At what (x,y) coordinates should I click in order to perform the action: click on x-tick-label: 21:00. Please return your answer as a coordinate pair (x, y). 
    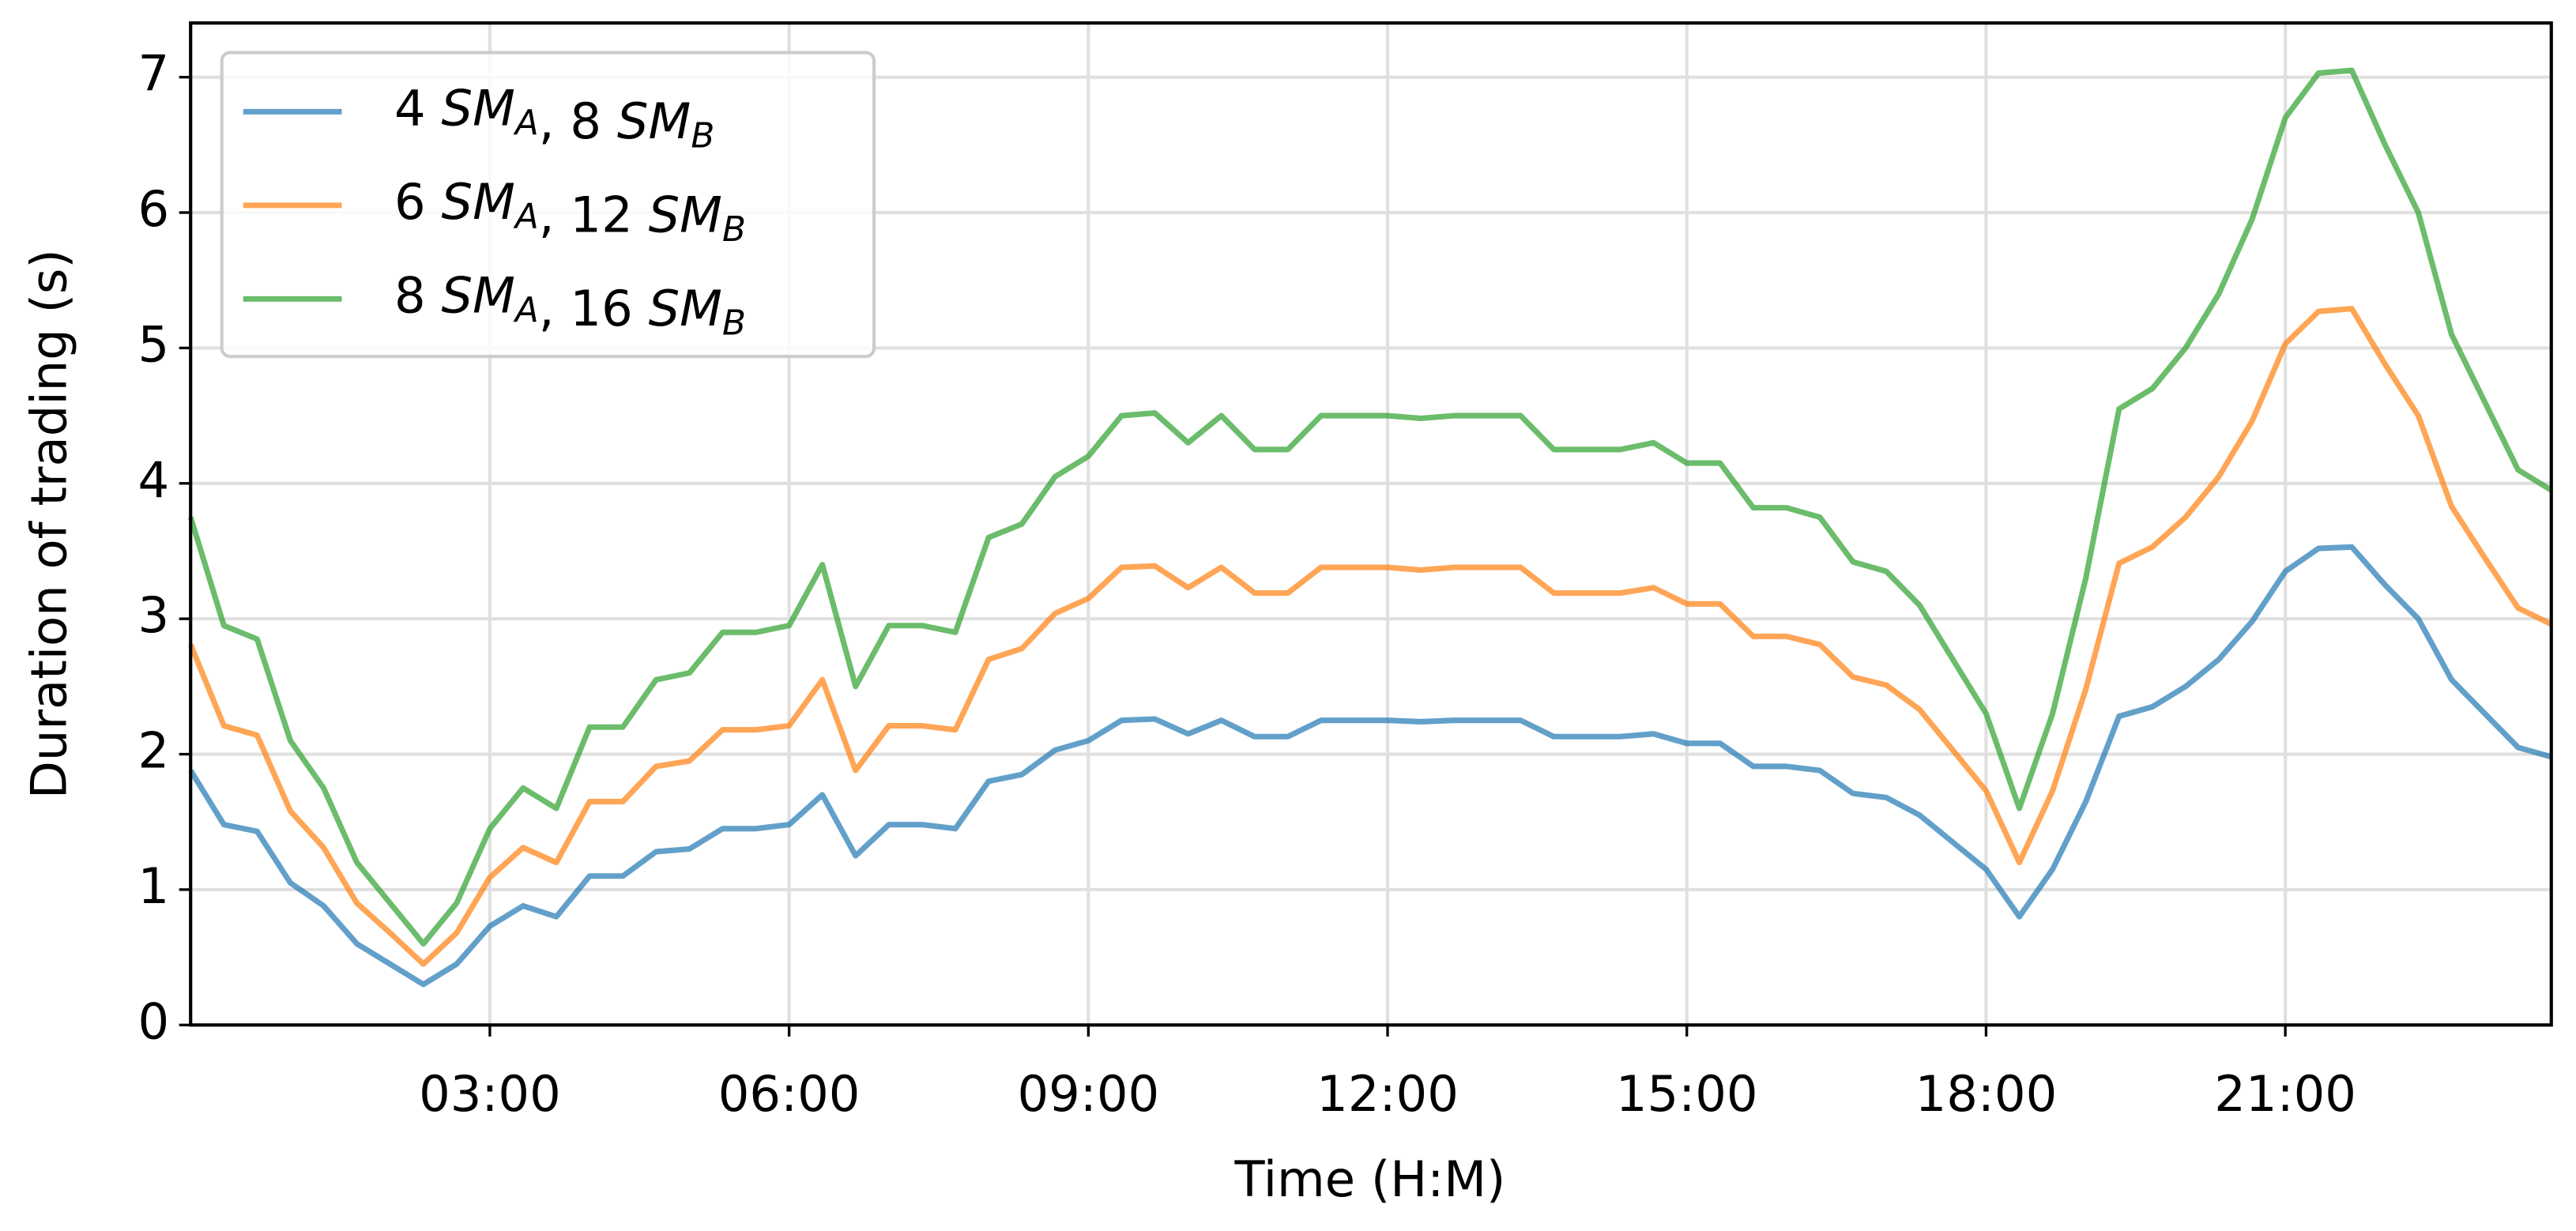
    Looking at the image, I should click on (2285, 1094).